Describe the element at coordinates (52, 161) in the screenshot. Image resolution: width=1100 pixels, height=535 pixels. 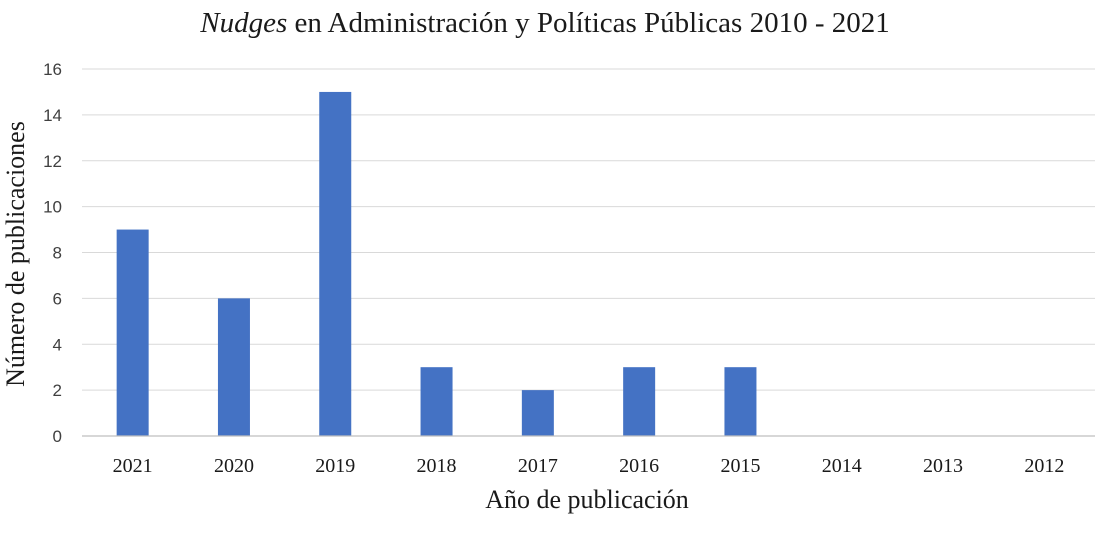
I see `y-tick-label: 12` at that location.